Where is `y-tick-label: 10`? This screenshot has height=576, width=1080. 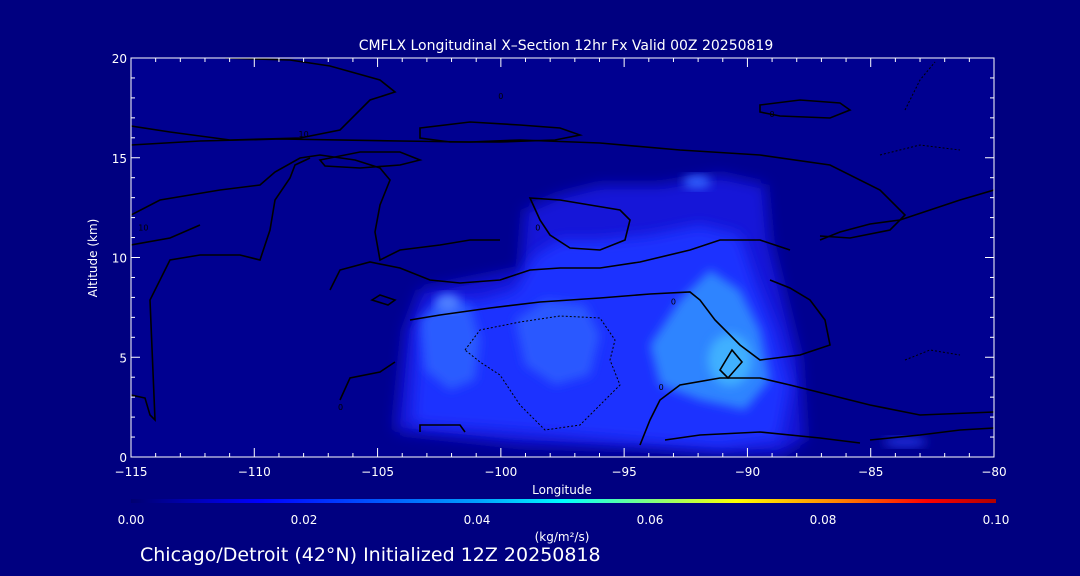 y-tick-label: 10 is located at coordinates (119, 259).